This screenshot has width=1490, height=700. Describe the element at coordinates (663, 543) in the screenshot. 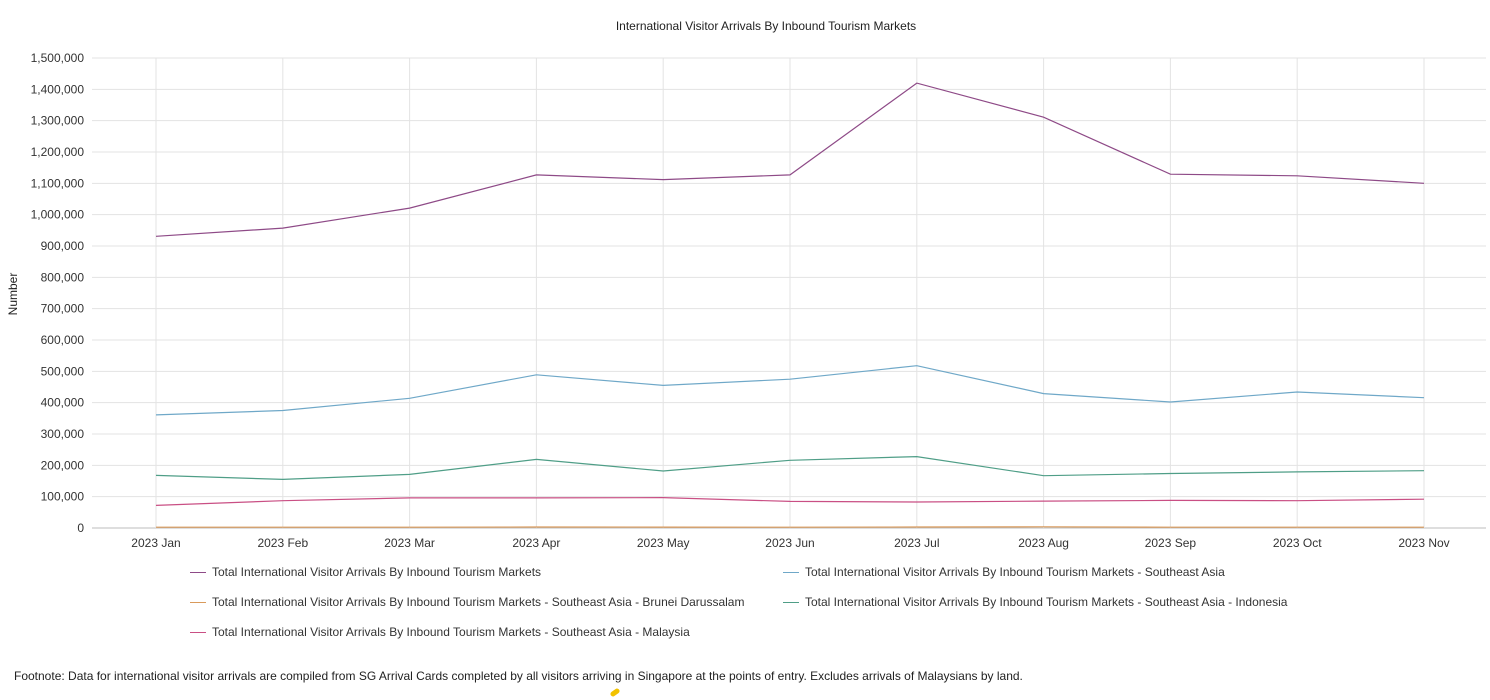

I see `x-tick-label: 2023 May` at that location.